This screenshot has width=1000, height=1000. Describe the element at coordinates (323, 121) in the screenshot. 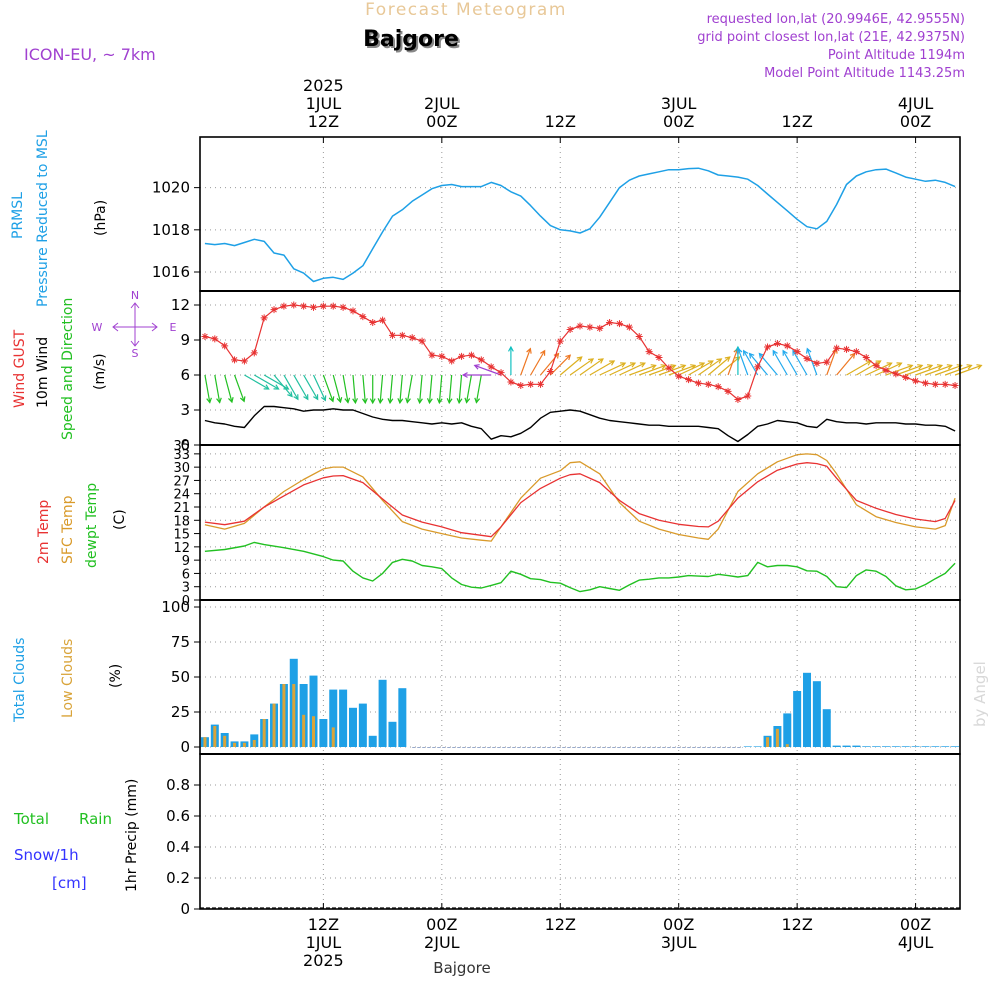

I see `time-label-top: 12Z` at that location.